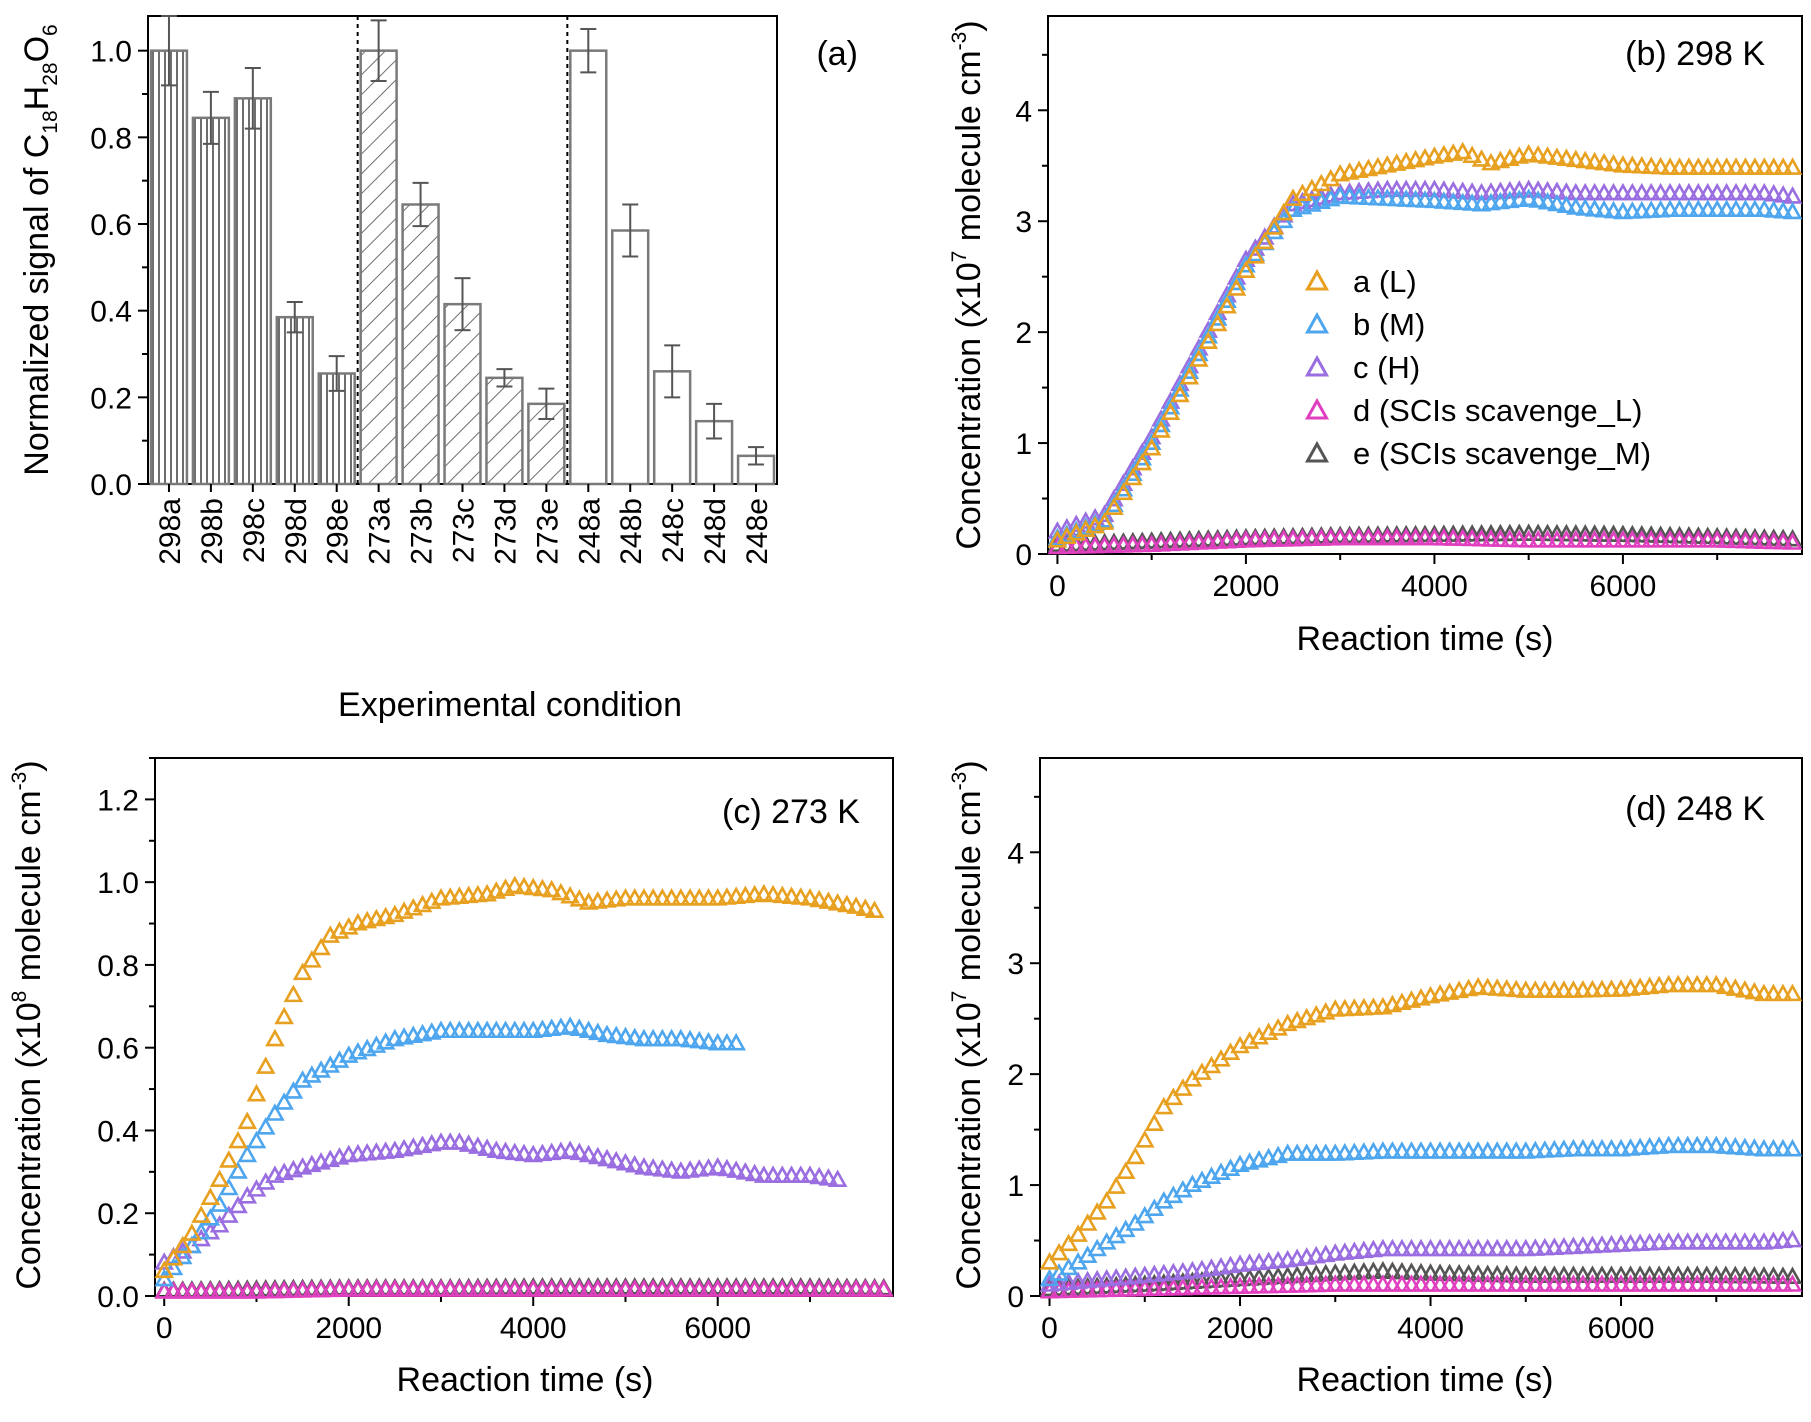  I want to click on label-part: -3, so click(959, 41).